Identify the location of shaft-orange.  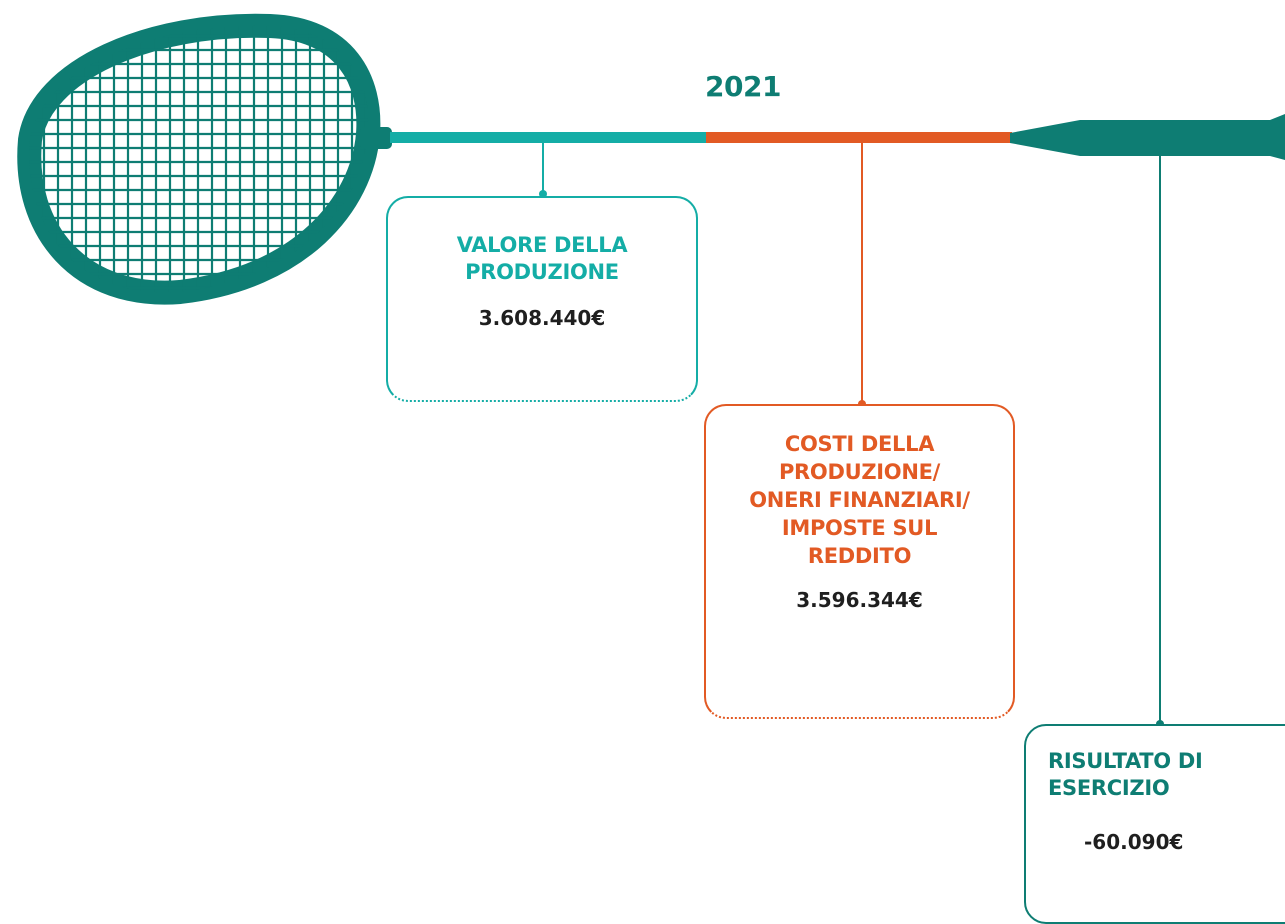
(859, 137).